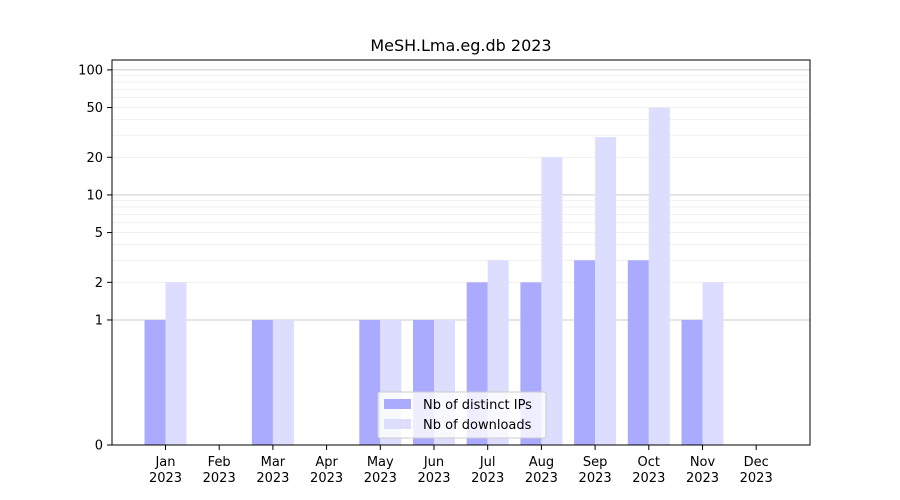 Image resolution: width=900 pixels, height=500 pixels. I want to click on y-tick-label: 0, so click(99, 446).